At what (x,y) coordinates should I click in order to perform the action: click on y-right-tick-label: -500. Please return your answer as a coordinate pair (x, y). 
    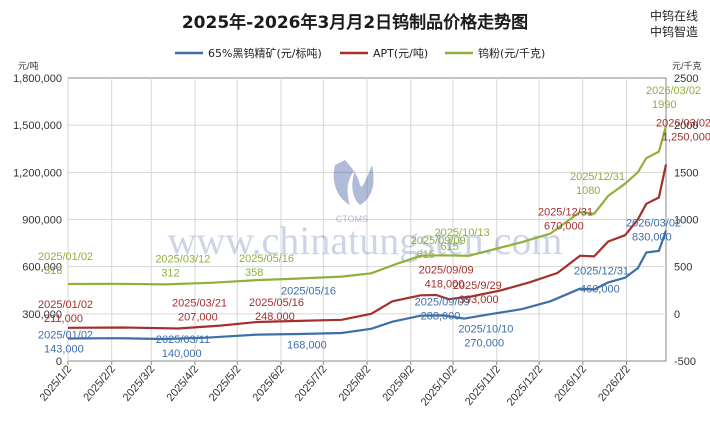
    Looking at the image, I should click on (685, 362).